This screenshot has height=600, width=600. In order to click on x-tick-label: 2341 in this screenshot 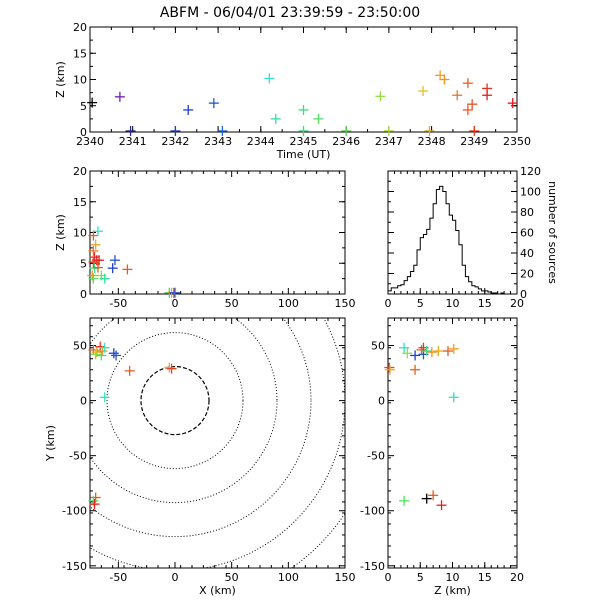, I will do `click(133, 141)`.